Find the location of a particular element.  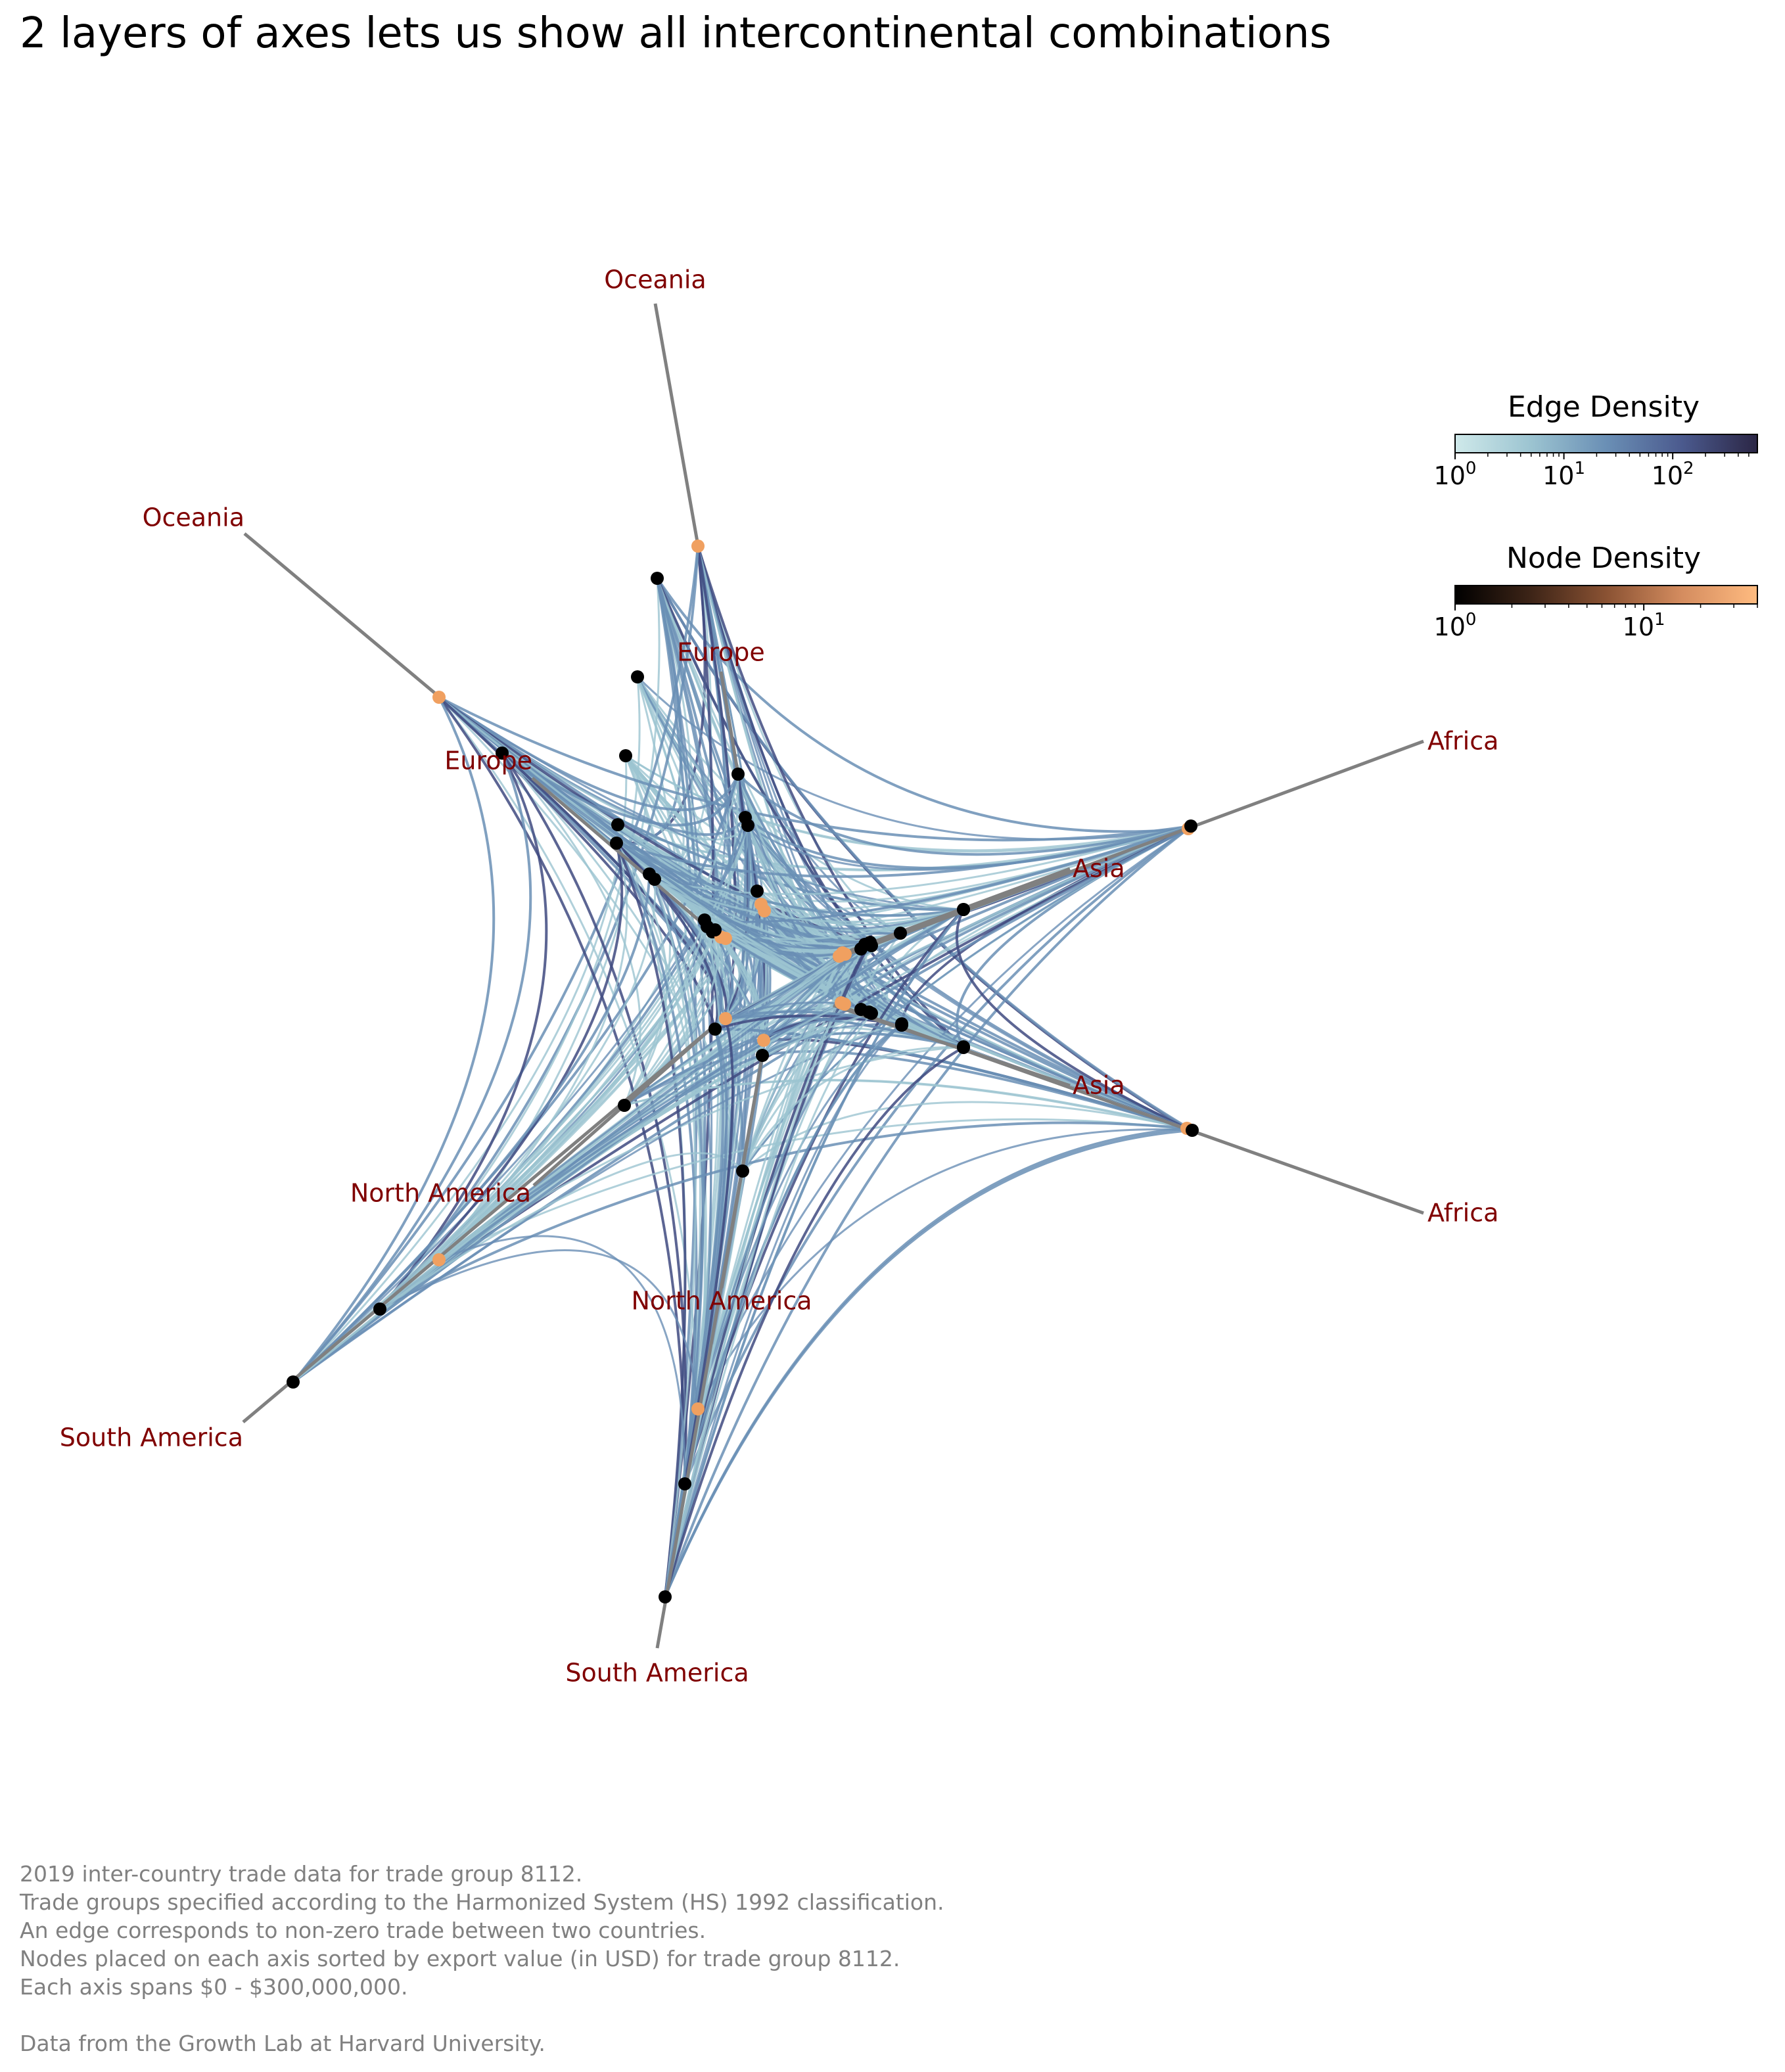

edge-density-colorbar: Edge Density 100 101 102 is located at coordinates (1596, 440).